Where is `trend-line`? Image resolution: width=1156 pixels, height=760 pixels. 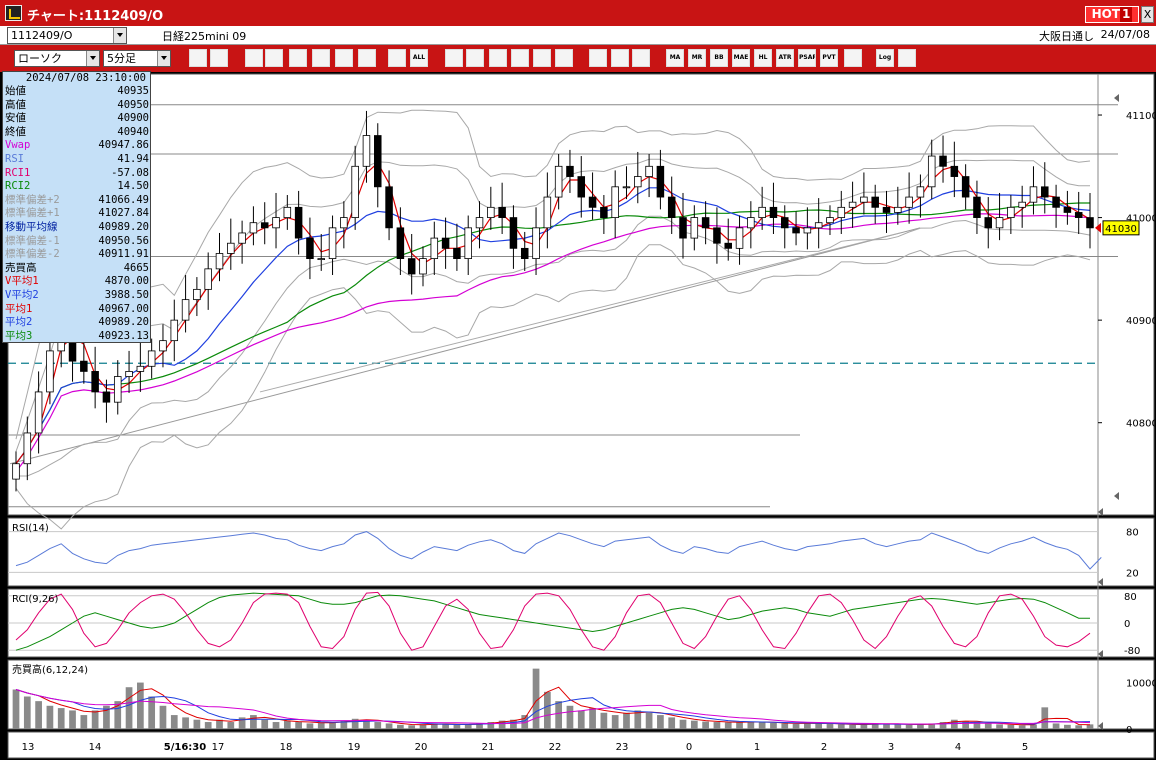 trend-line is located at coordinates (580, 312).